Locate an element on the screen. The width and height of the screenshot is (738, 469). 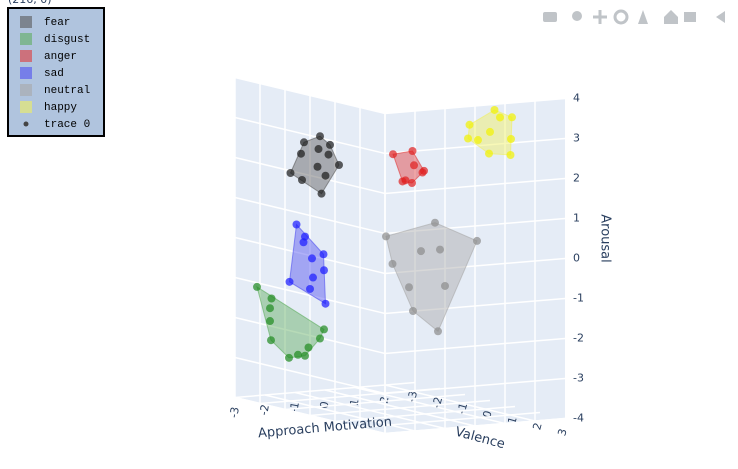
legend-marker is located at coordinates (26, 124).